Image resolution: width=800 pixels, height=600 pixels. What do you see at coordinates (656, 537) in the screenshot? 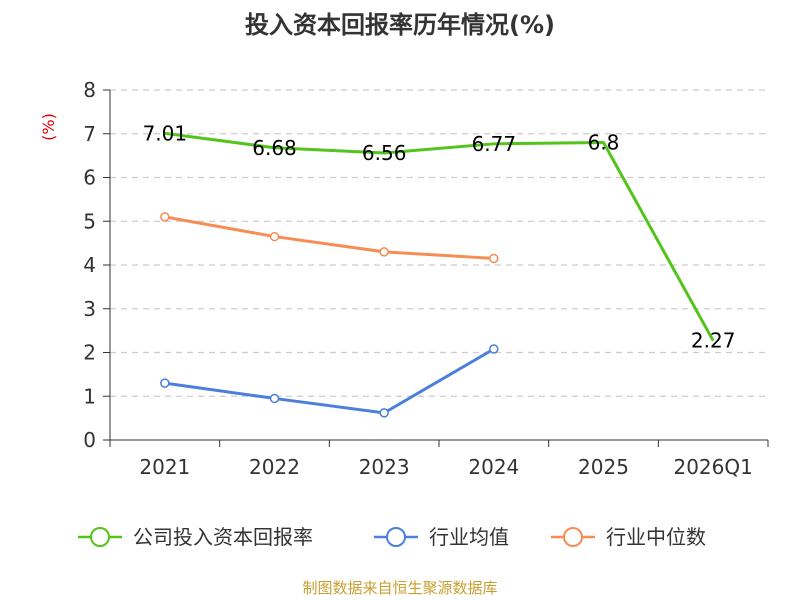
I see `legend-label: 行业中位数` at bounding box center [656, 537].